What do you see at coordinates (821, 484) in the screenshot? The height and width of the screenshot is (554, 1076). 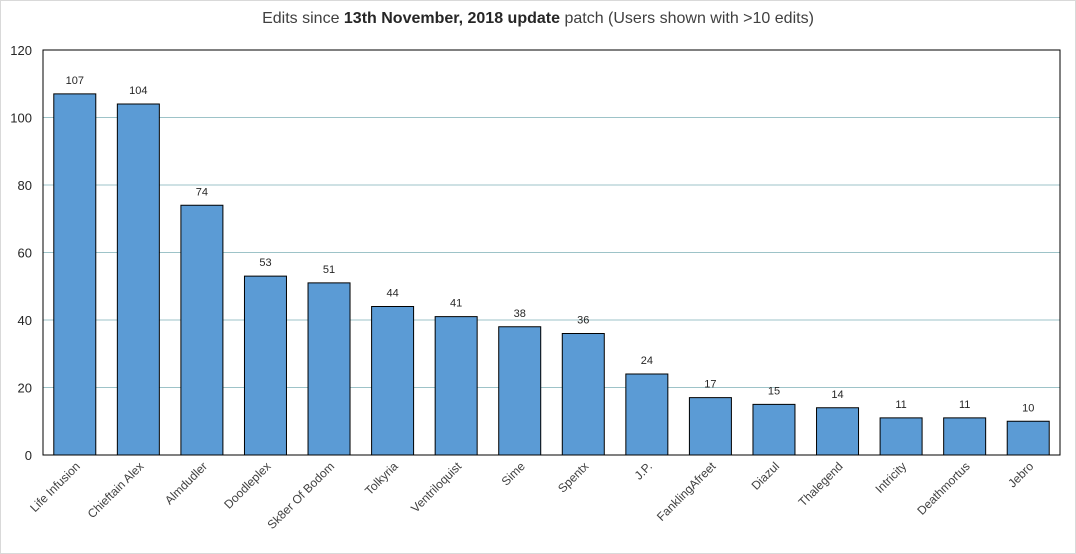 I see `category-label: Thalegend` at bounding box center [821, 484].